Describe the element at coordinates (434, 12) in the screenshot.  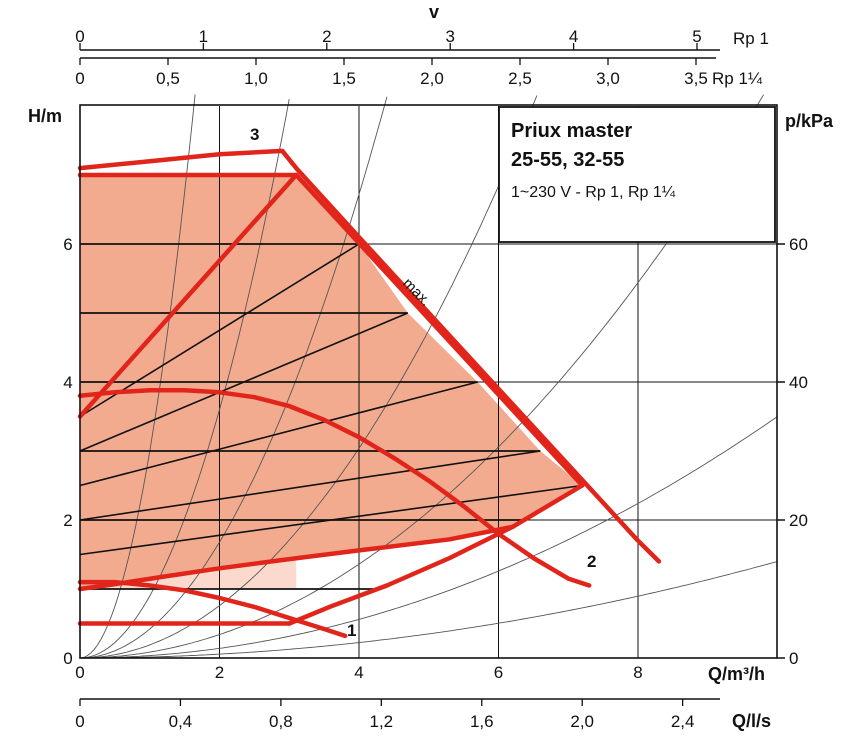
I see `velocity-label: v` at that location.